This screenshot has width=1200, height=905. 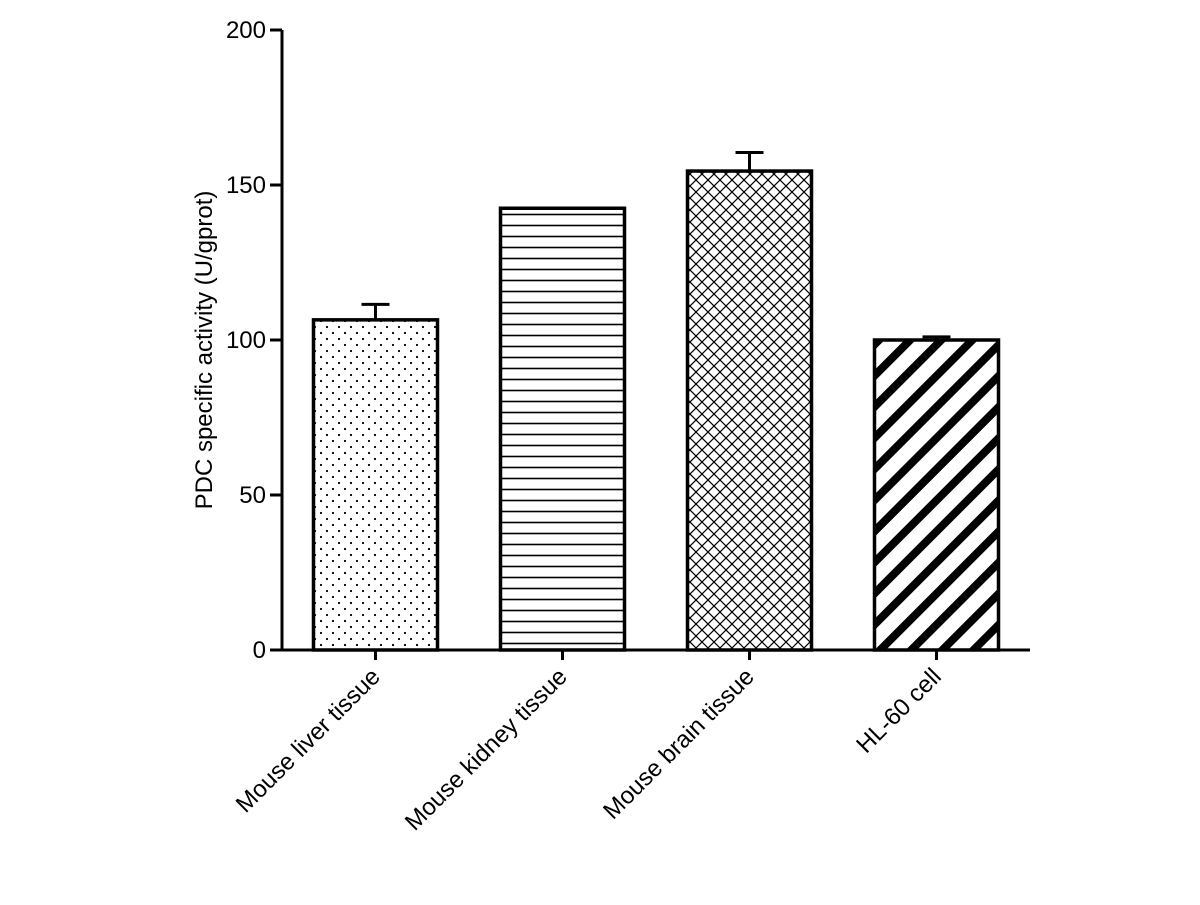 What do you see at coordinates (246, 185) in the screenshot?
I see `y-tick-label: 150` at bounding box center [246, 185].